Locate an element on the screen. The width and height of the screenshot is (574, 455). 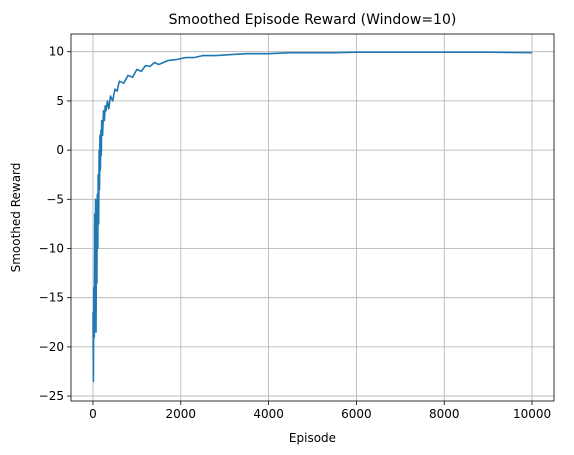
x-tick-label: 8000 is located at coordinates (444, 414).